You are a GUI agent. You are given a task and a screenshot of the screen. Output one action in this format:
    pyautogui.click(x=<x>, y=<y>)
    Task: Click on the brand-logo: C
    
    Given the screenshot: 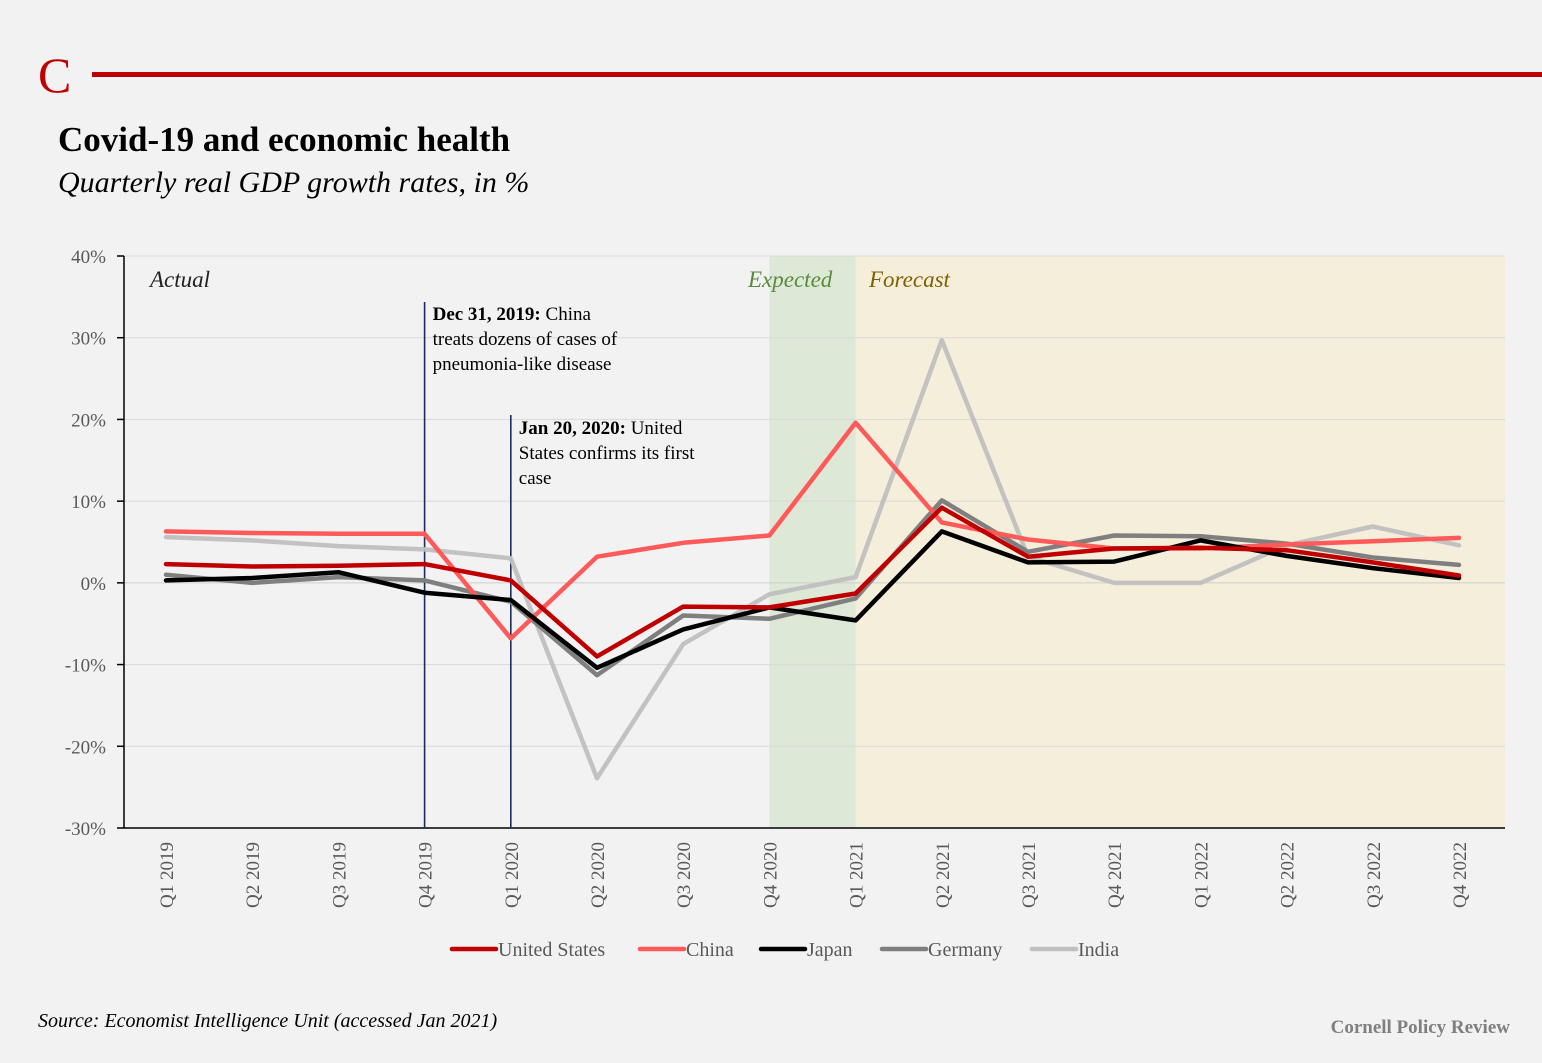 What is the action you would take?
    pyautogui.click(x=55, y=75)
    